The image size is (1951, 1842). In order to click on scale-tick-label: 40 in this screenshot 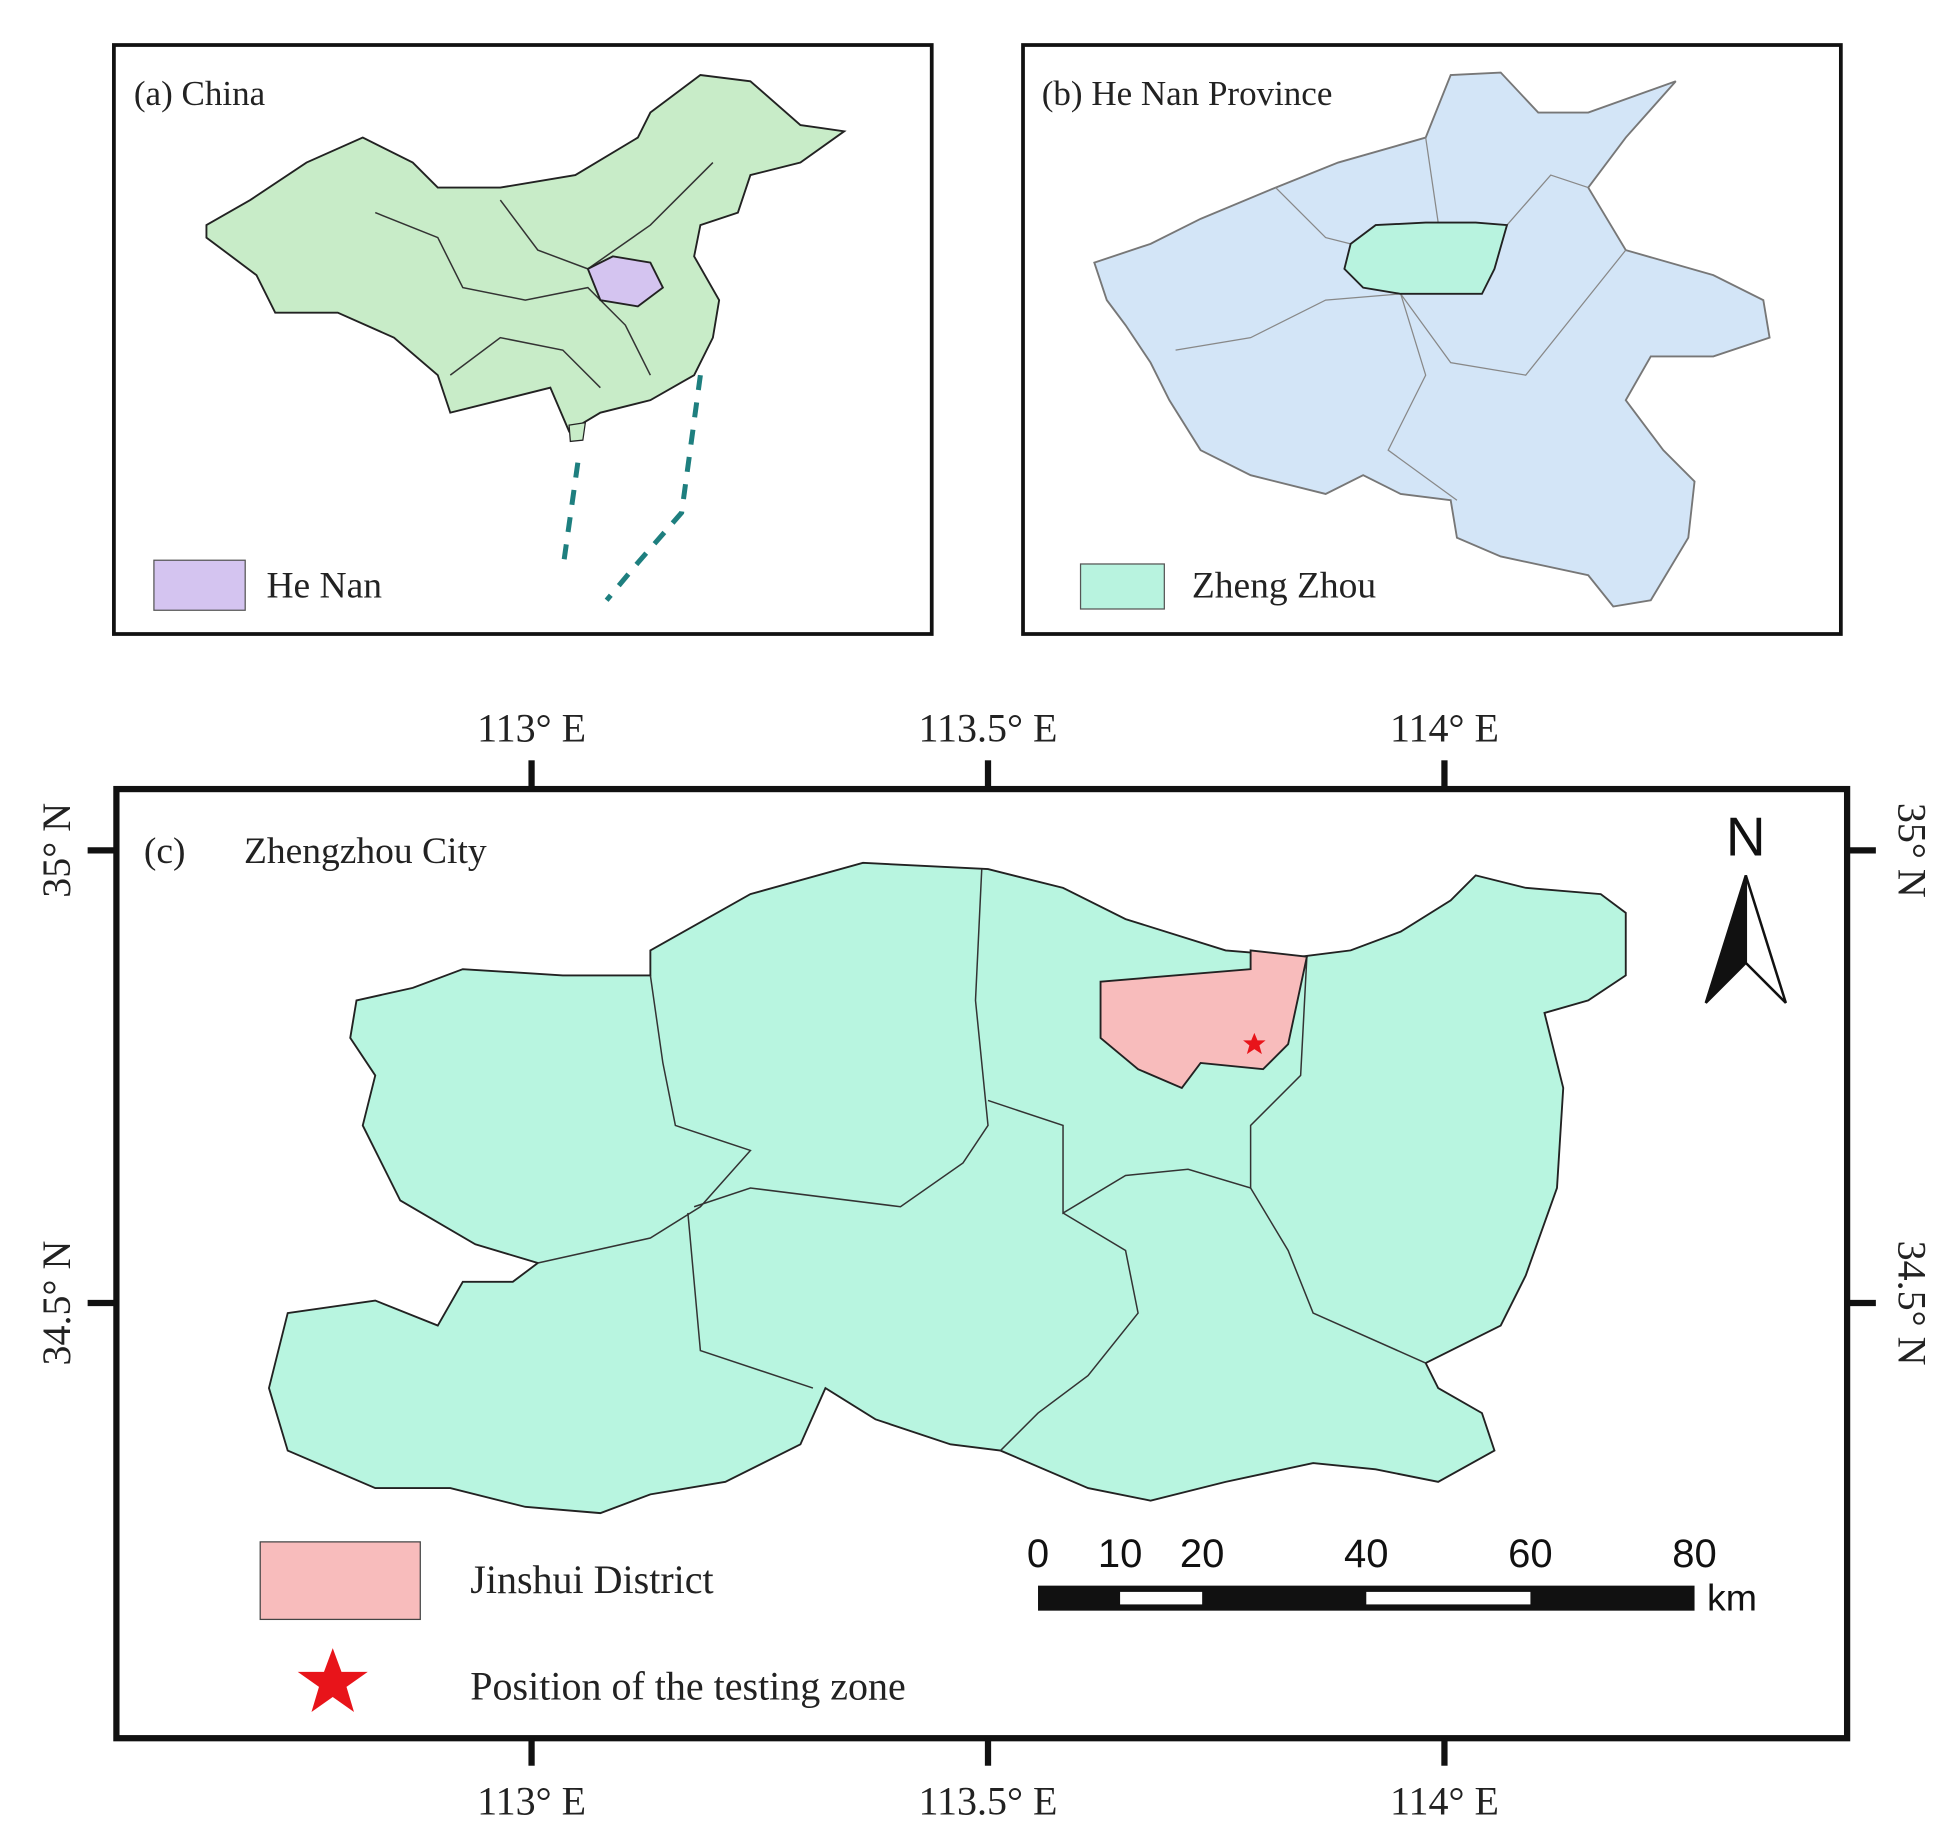, I will do `click(1366, 1554)`.